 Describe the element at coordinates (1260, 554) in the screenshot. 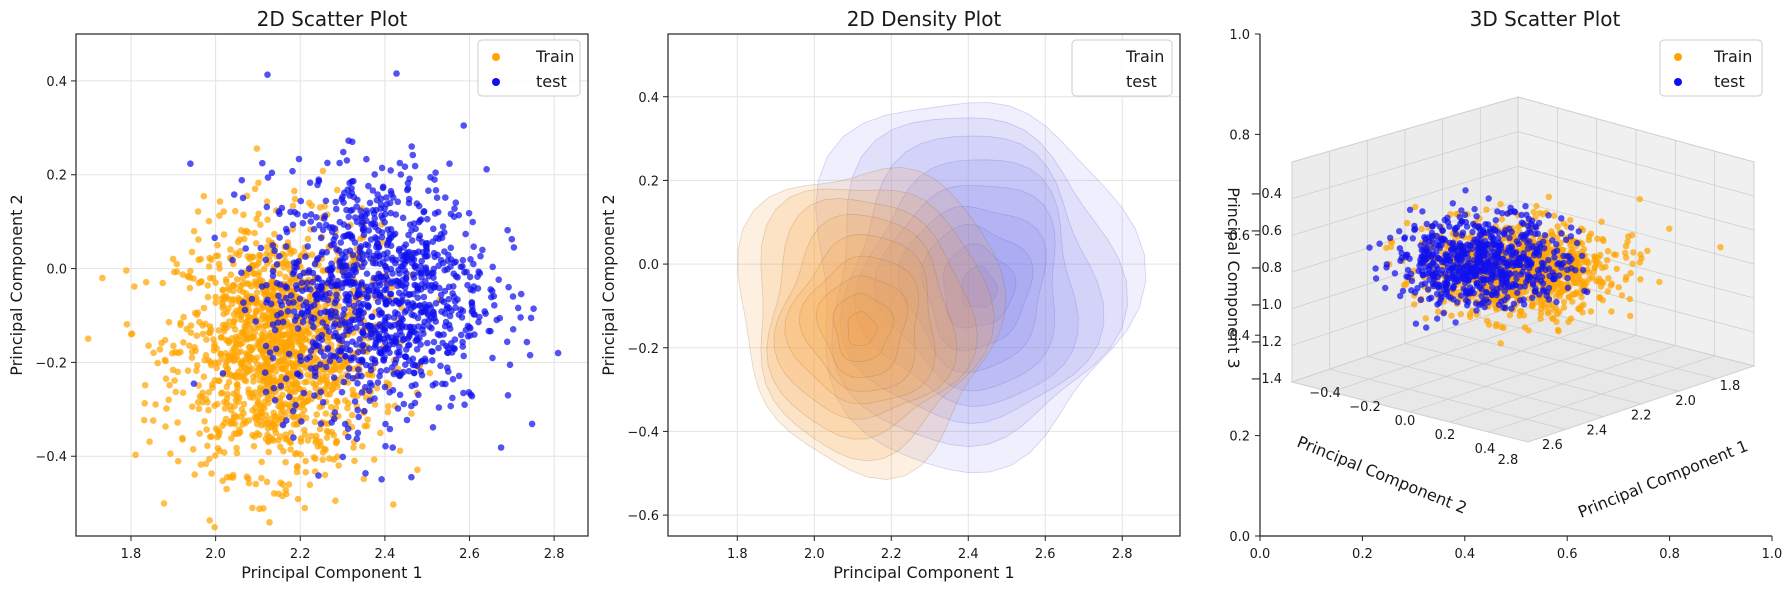

I see `frame-x-tick-label: 0.0` at that location.